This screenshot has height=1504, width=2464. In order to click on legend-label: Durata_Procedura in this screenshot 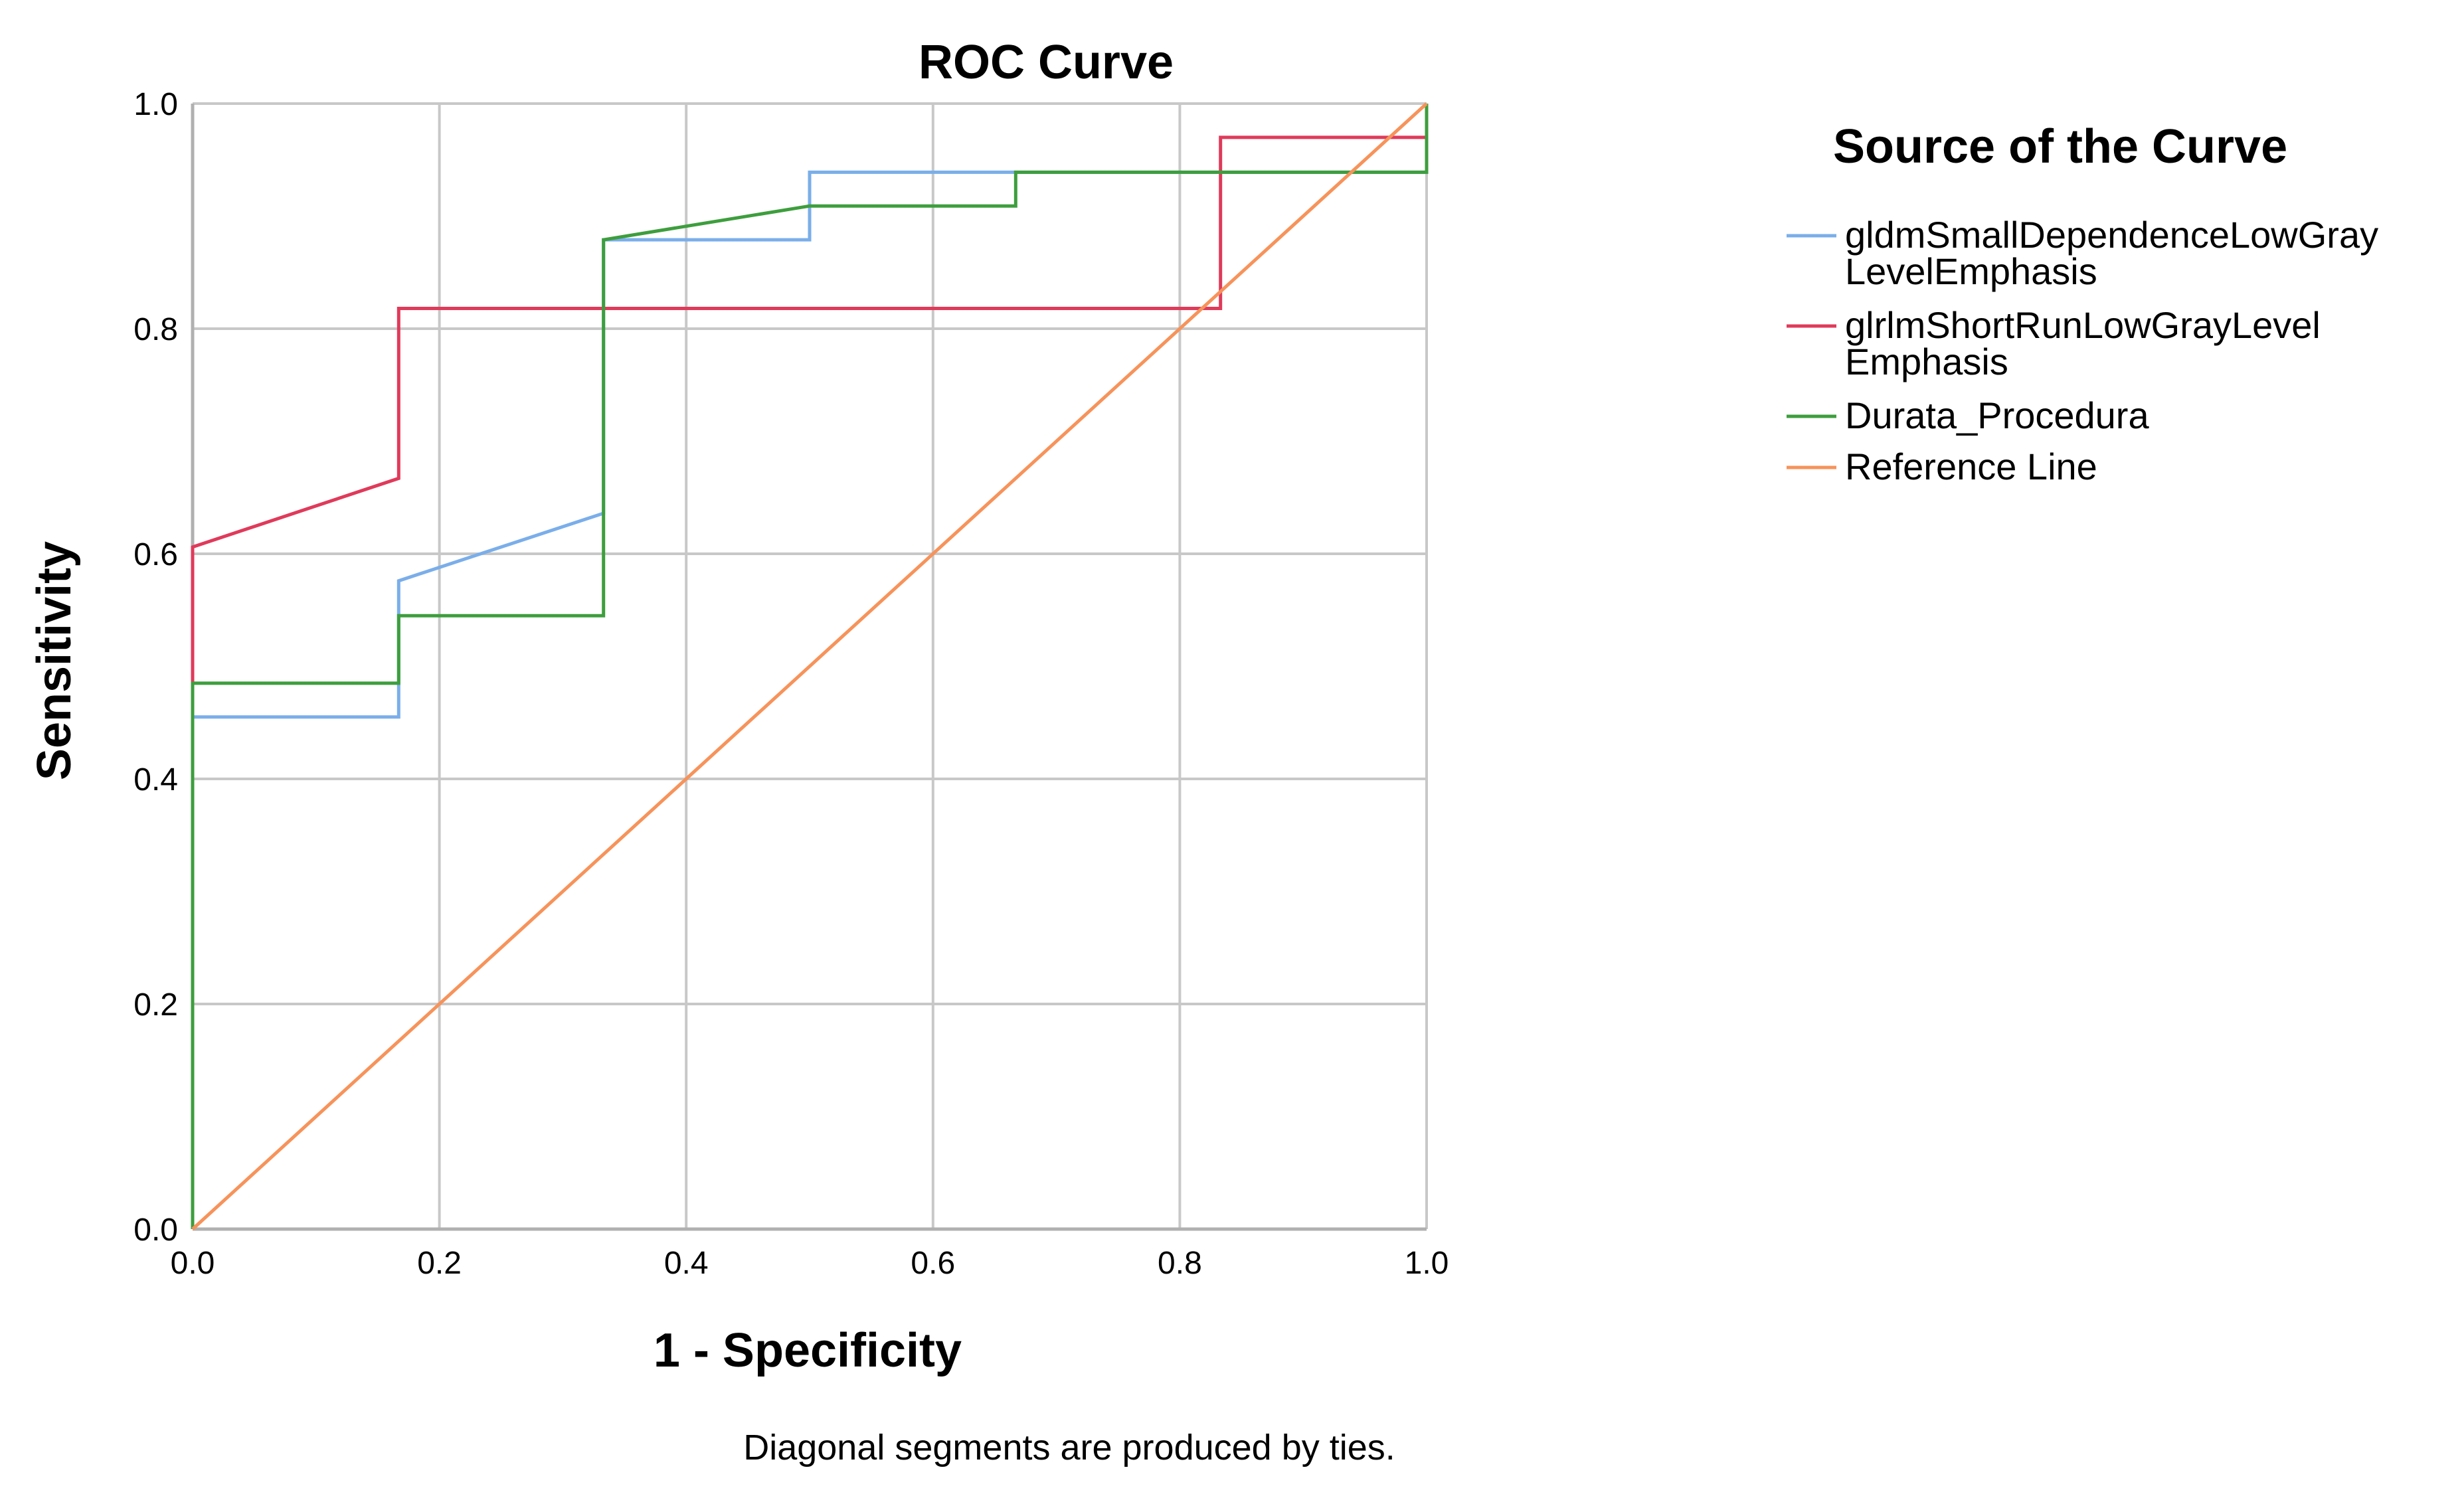, I will do `click(1997, 415)`.